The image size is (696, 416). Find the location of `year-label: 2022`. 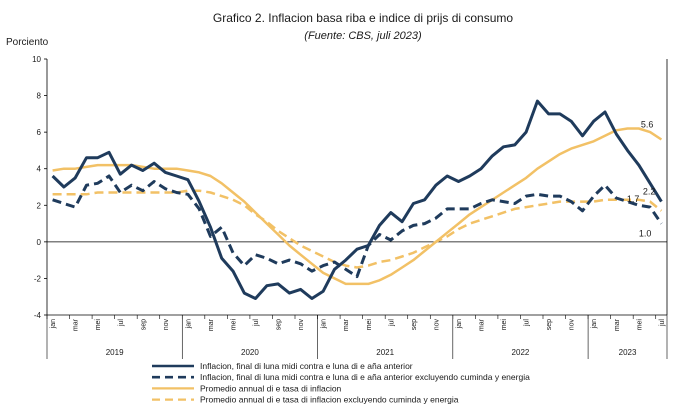

year-label: 2022 is located at coordinates (521, 352).